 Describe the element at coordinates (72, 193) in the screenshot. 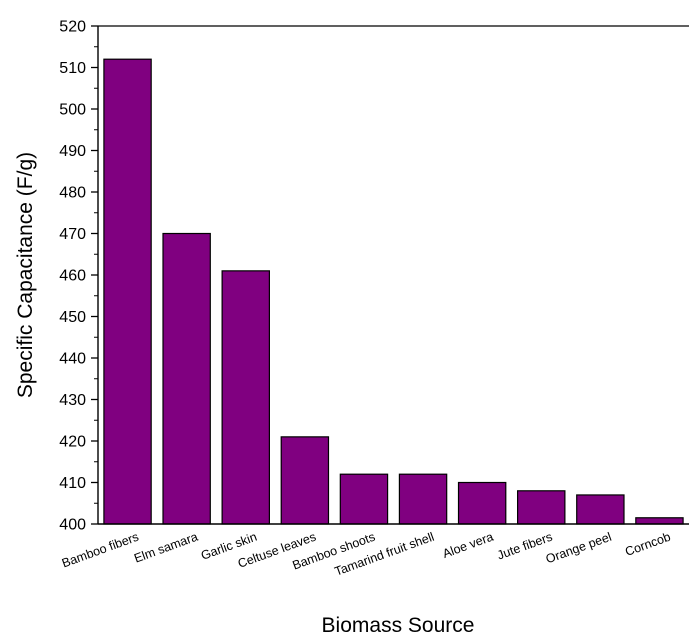

I see `y-tick-label: 480` at that location.